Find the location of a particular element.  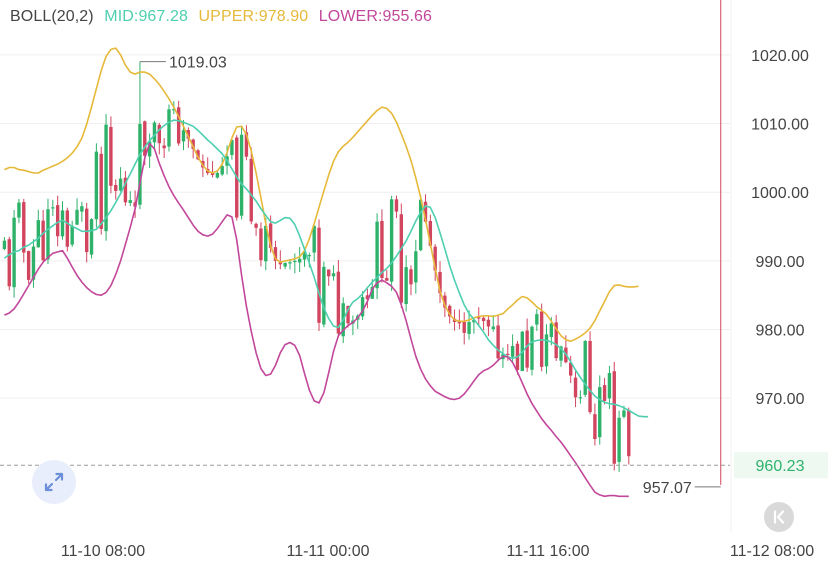

current-price-tag is located at coordinates (781, 465).